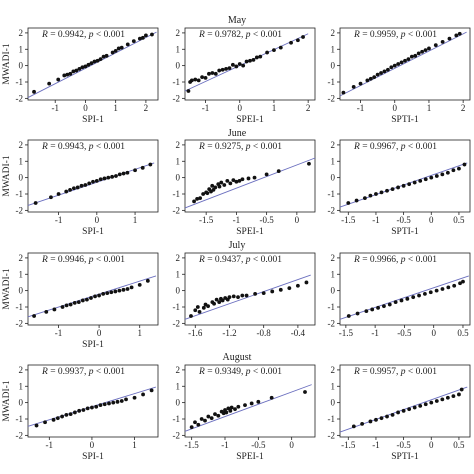 This screenshot has height=474, width=474. Describe the element at coordinates (92, 445) in the screenshot. I see `x-tick-label: 0` at that location.